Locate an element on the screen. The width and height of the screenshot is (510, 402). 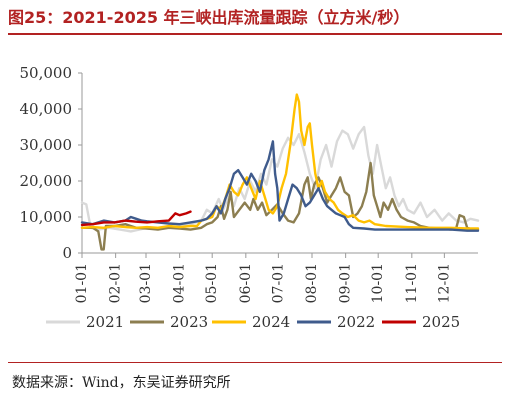
y-tick-label: 50,000 is located at coordinates (46, 73).